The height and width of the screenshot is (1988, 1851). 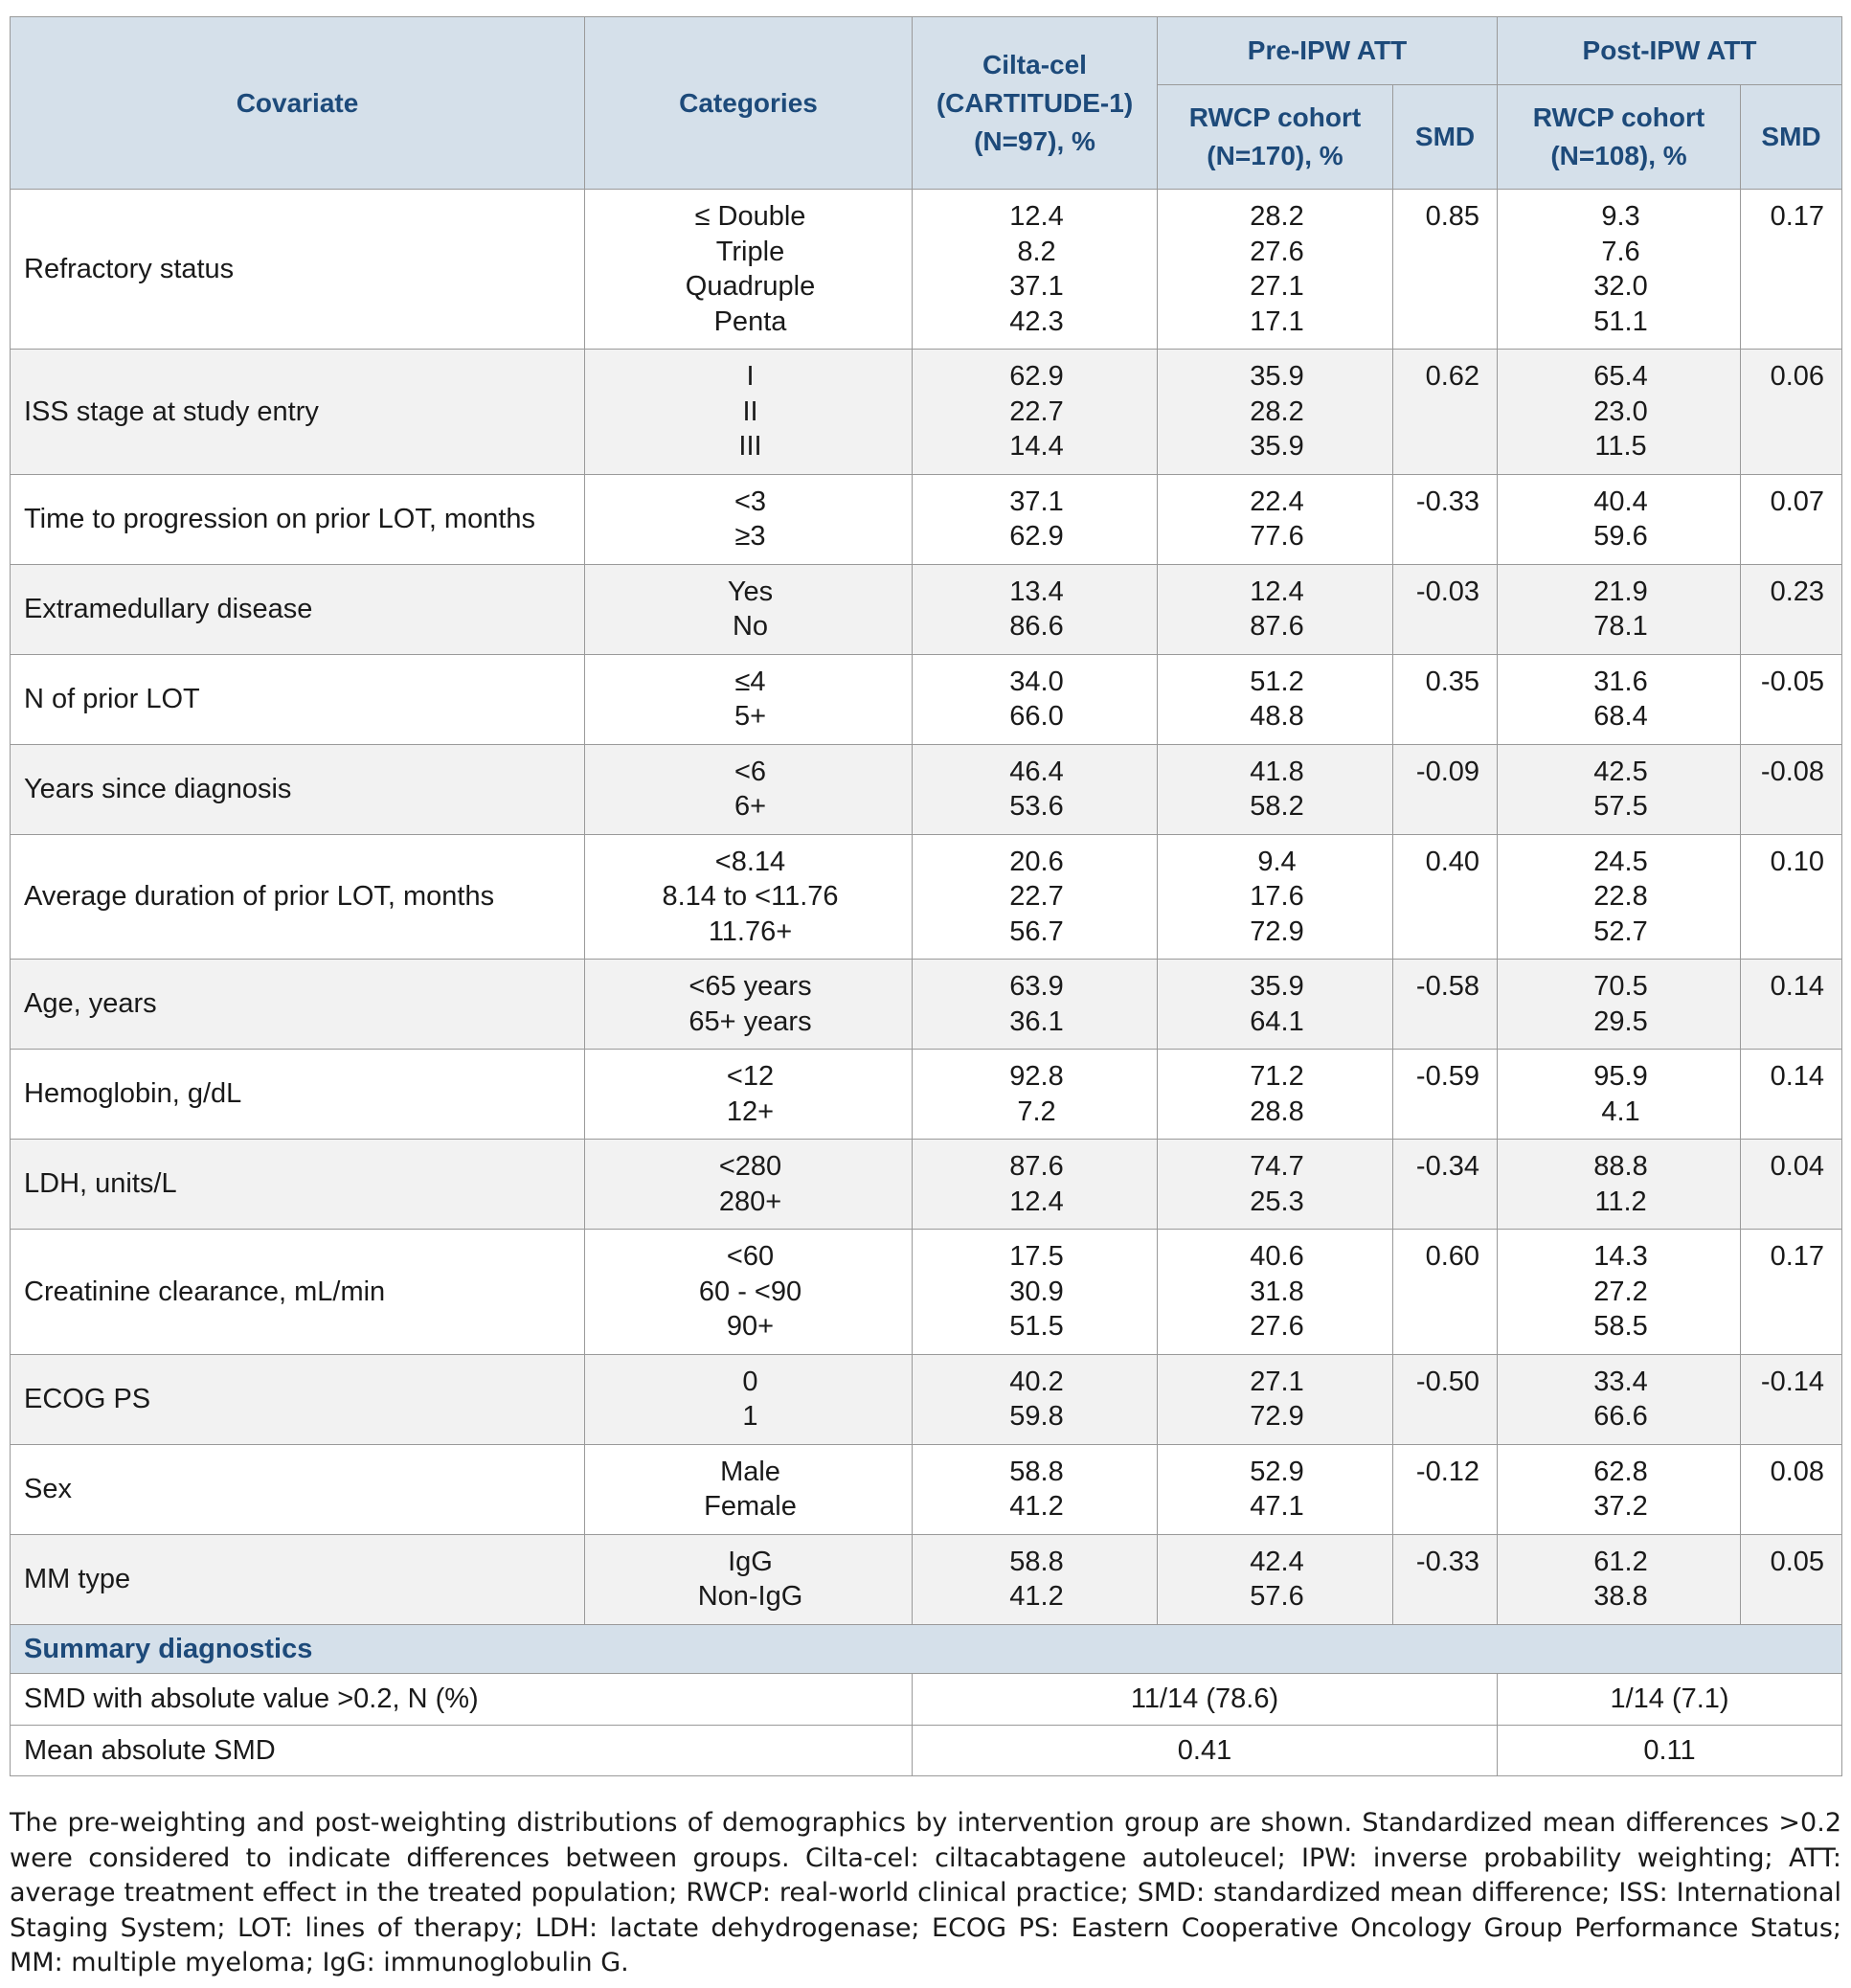 What do you see at coordinates (1620, 771) in the screenshot?
I see `post-rwcp-value-line: 42.5` at bounding box center [1620, 771].